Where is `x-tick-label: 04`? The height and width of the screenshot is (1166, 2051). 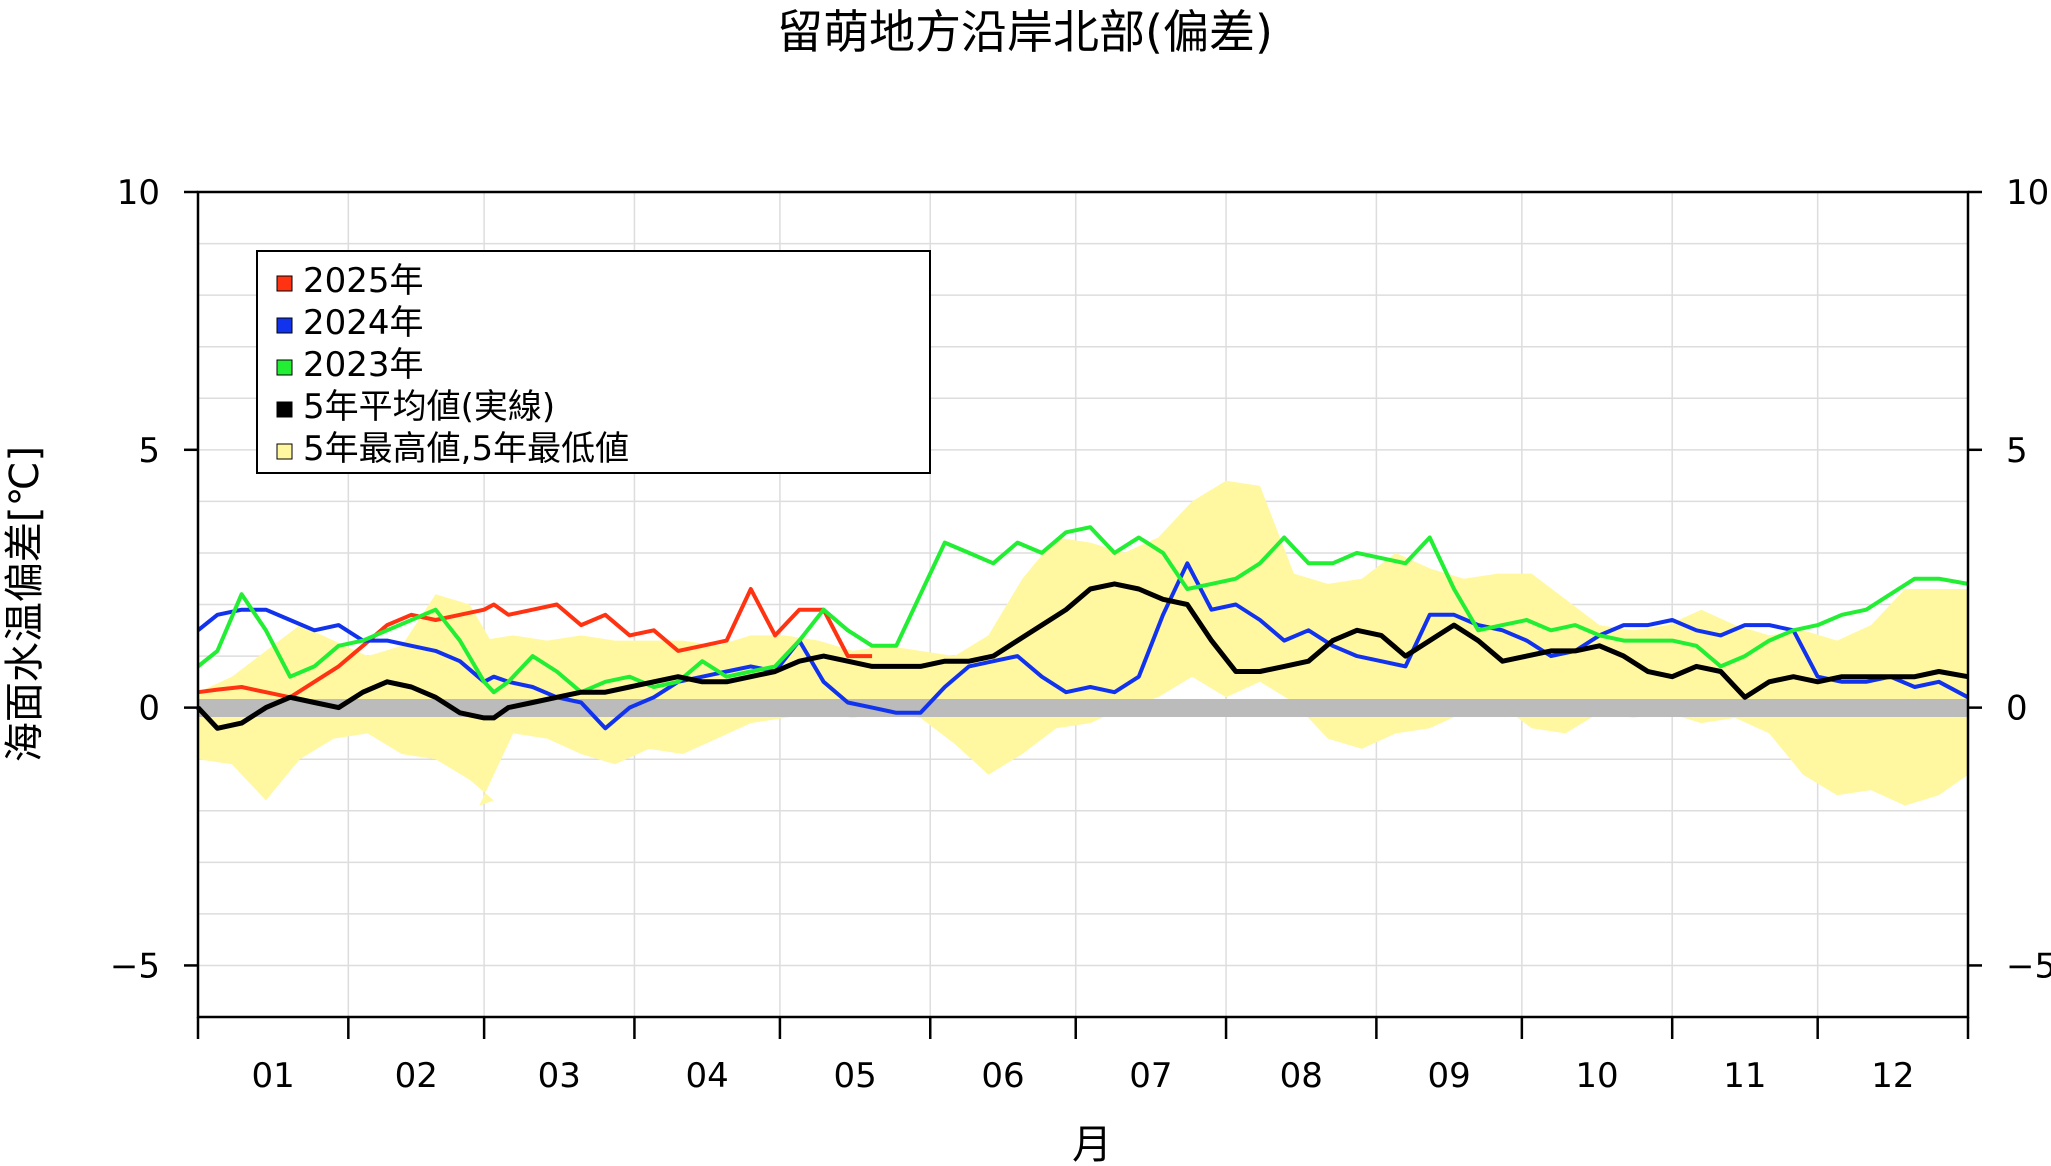 x-tick-label: 04 is located at coordinates (707, 1076).